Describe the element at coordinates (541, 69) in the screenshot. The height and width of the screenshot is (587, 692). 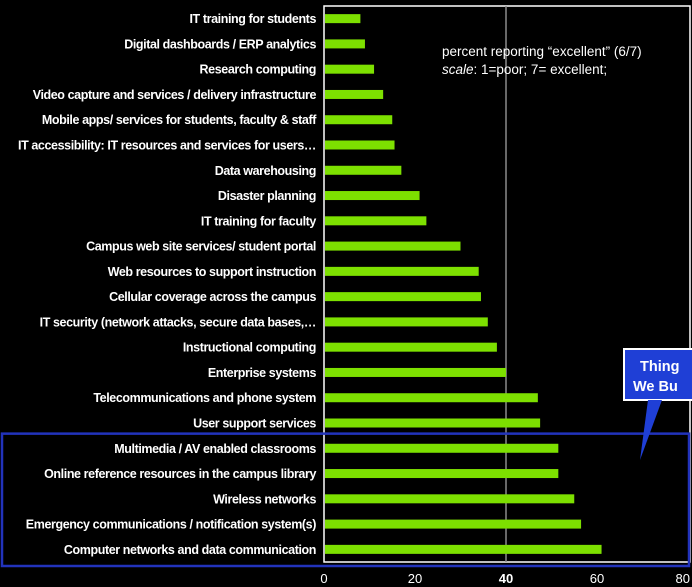
I see `annotation-scale-text: : 1=poor; 7= excellent;` at that location.